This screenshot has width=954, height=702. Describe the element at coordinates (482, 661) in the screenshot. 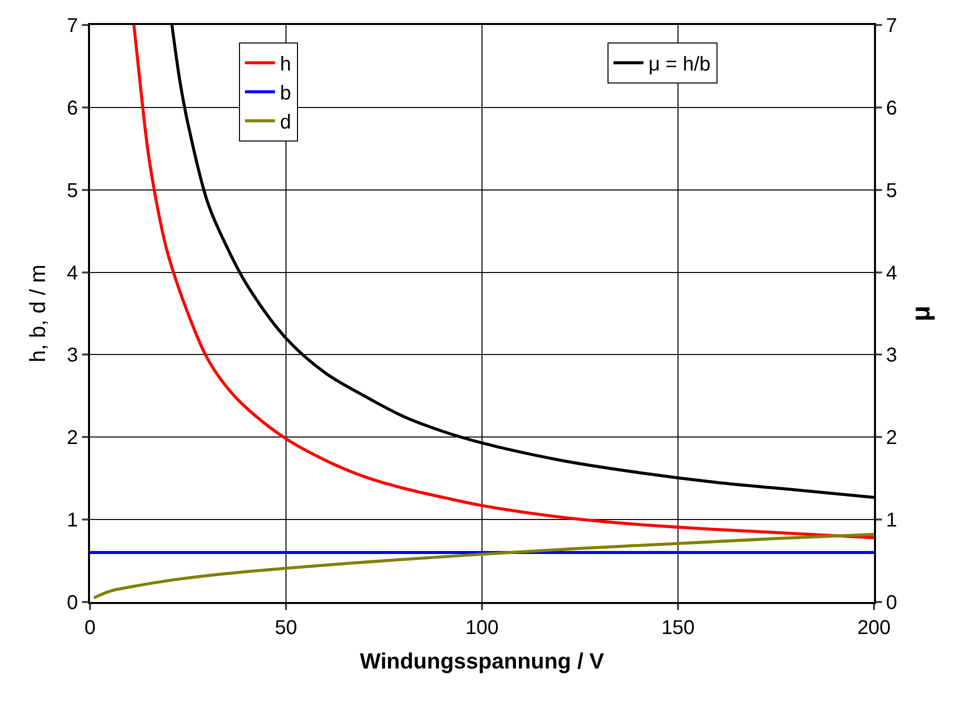

I see `x-axis-title: Windungsspannung / V` at that location.